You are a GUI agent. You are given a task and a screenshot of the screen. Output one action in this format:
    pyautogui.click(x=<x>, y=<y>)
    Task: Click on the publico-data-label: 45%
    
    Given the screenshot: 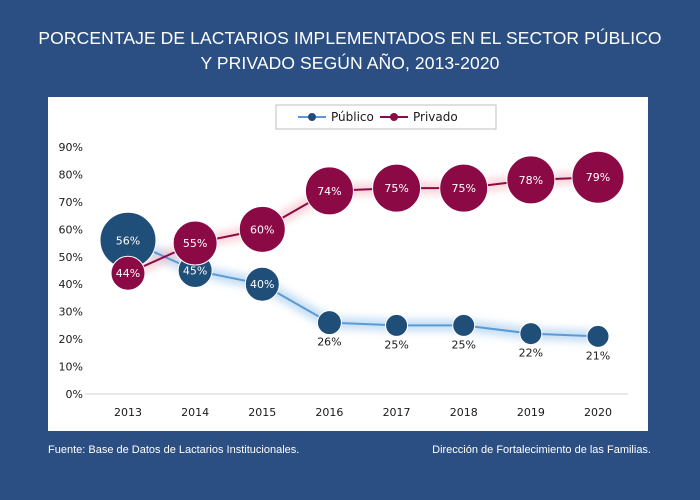 What is the action you would take?
    pyautogui.click(x=195, y=271)
    